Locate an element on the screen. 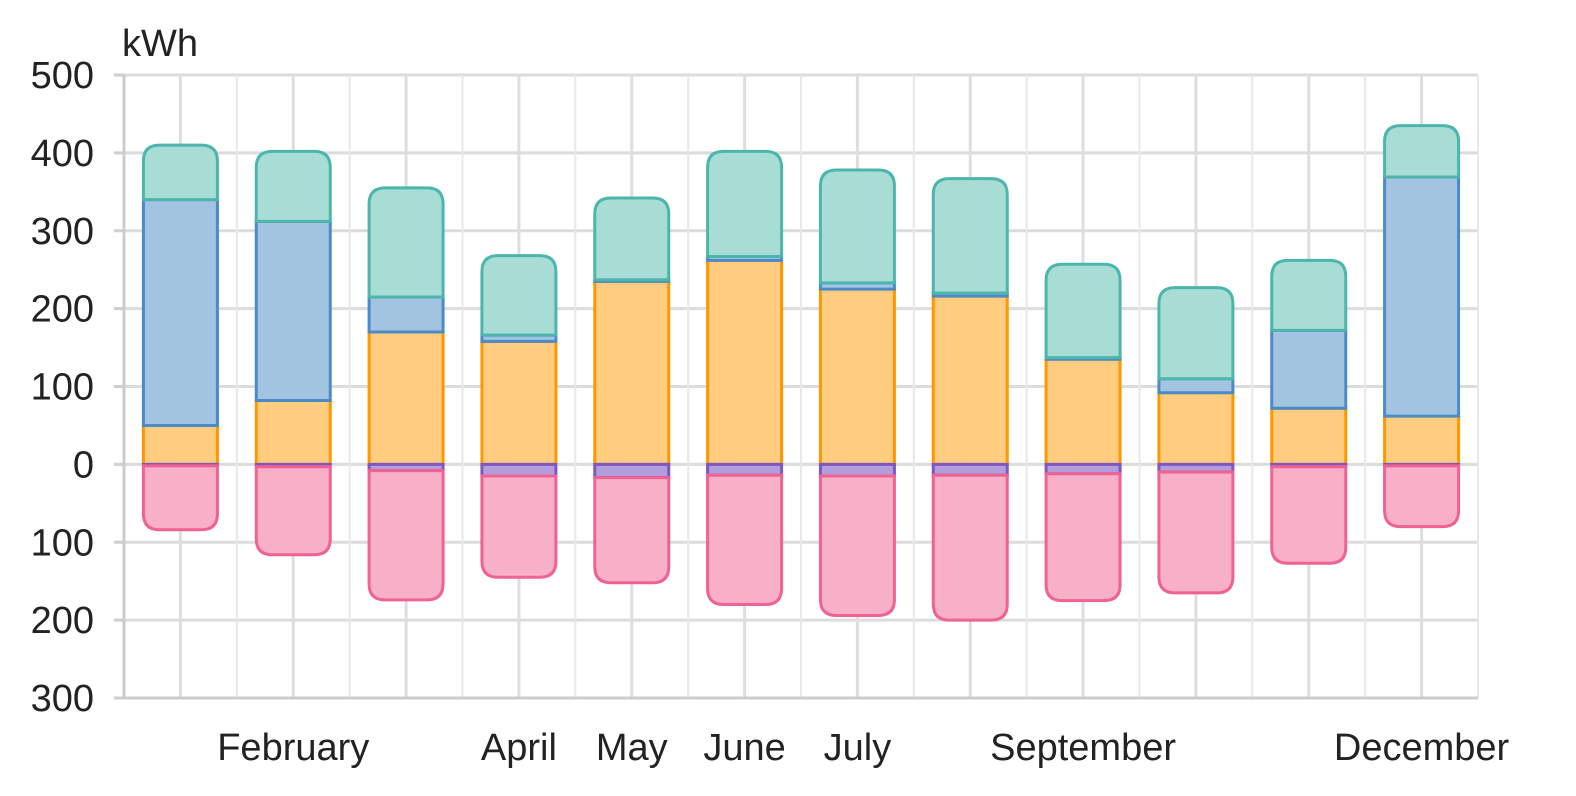 Image resolution: width=1576 pixels, height=796 pixels. y-tick-label: 0 is located at coordinates (83, 465).